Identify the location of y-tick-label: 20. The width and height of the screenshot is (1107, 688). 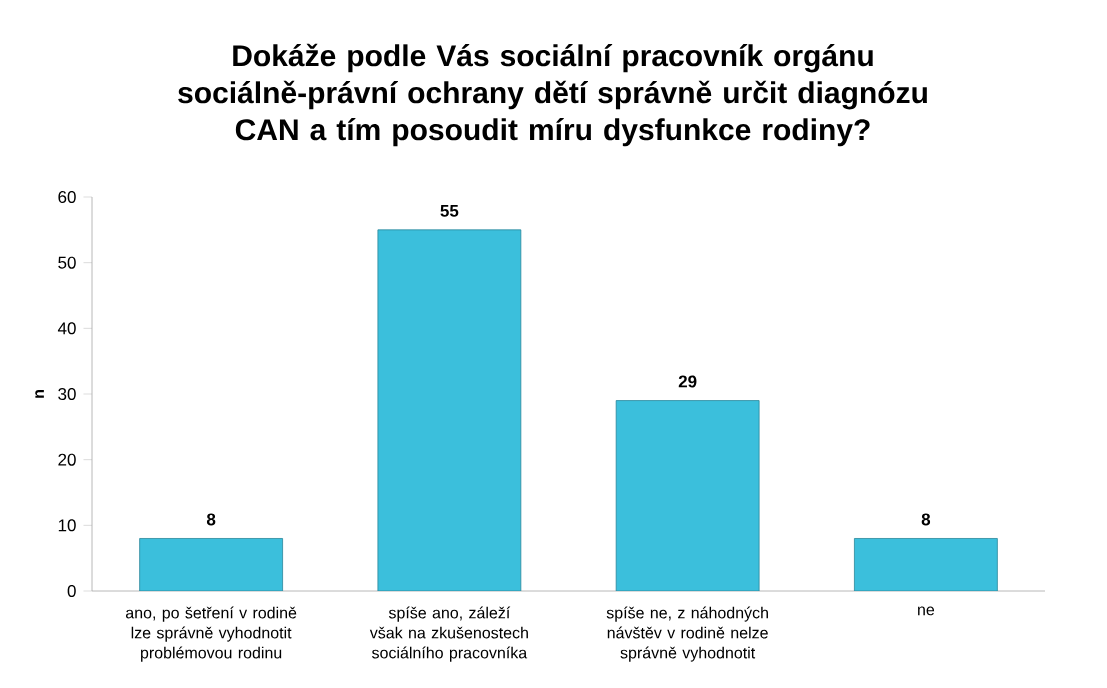
(67, 459).